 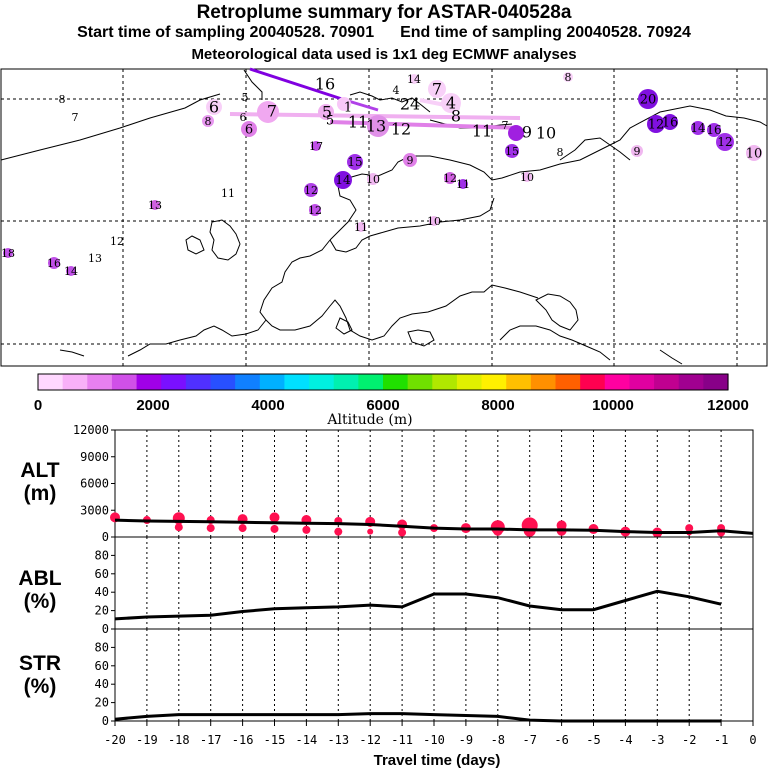 What do you see at coordinates (152, 405) in the screenshot?
I see `colorbar-tick: 2000` at bounding box center [152, 405].